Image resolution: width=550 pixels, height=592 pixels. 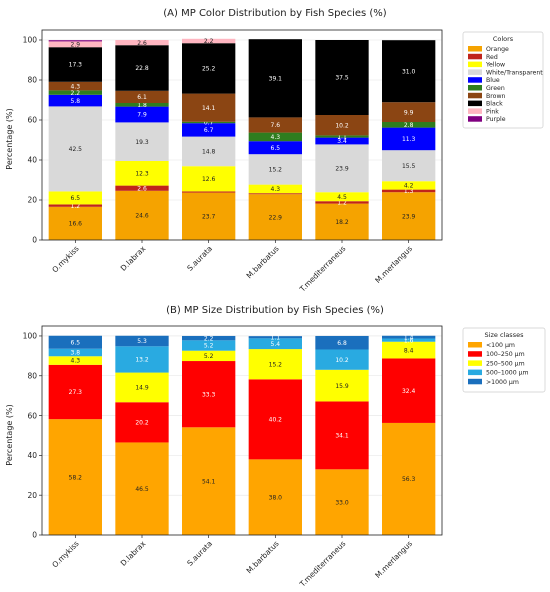 I want to click on segment-value-label: 46.5, so click(x=142, y=489).